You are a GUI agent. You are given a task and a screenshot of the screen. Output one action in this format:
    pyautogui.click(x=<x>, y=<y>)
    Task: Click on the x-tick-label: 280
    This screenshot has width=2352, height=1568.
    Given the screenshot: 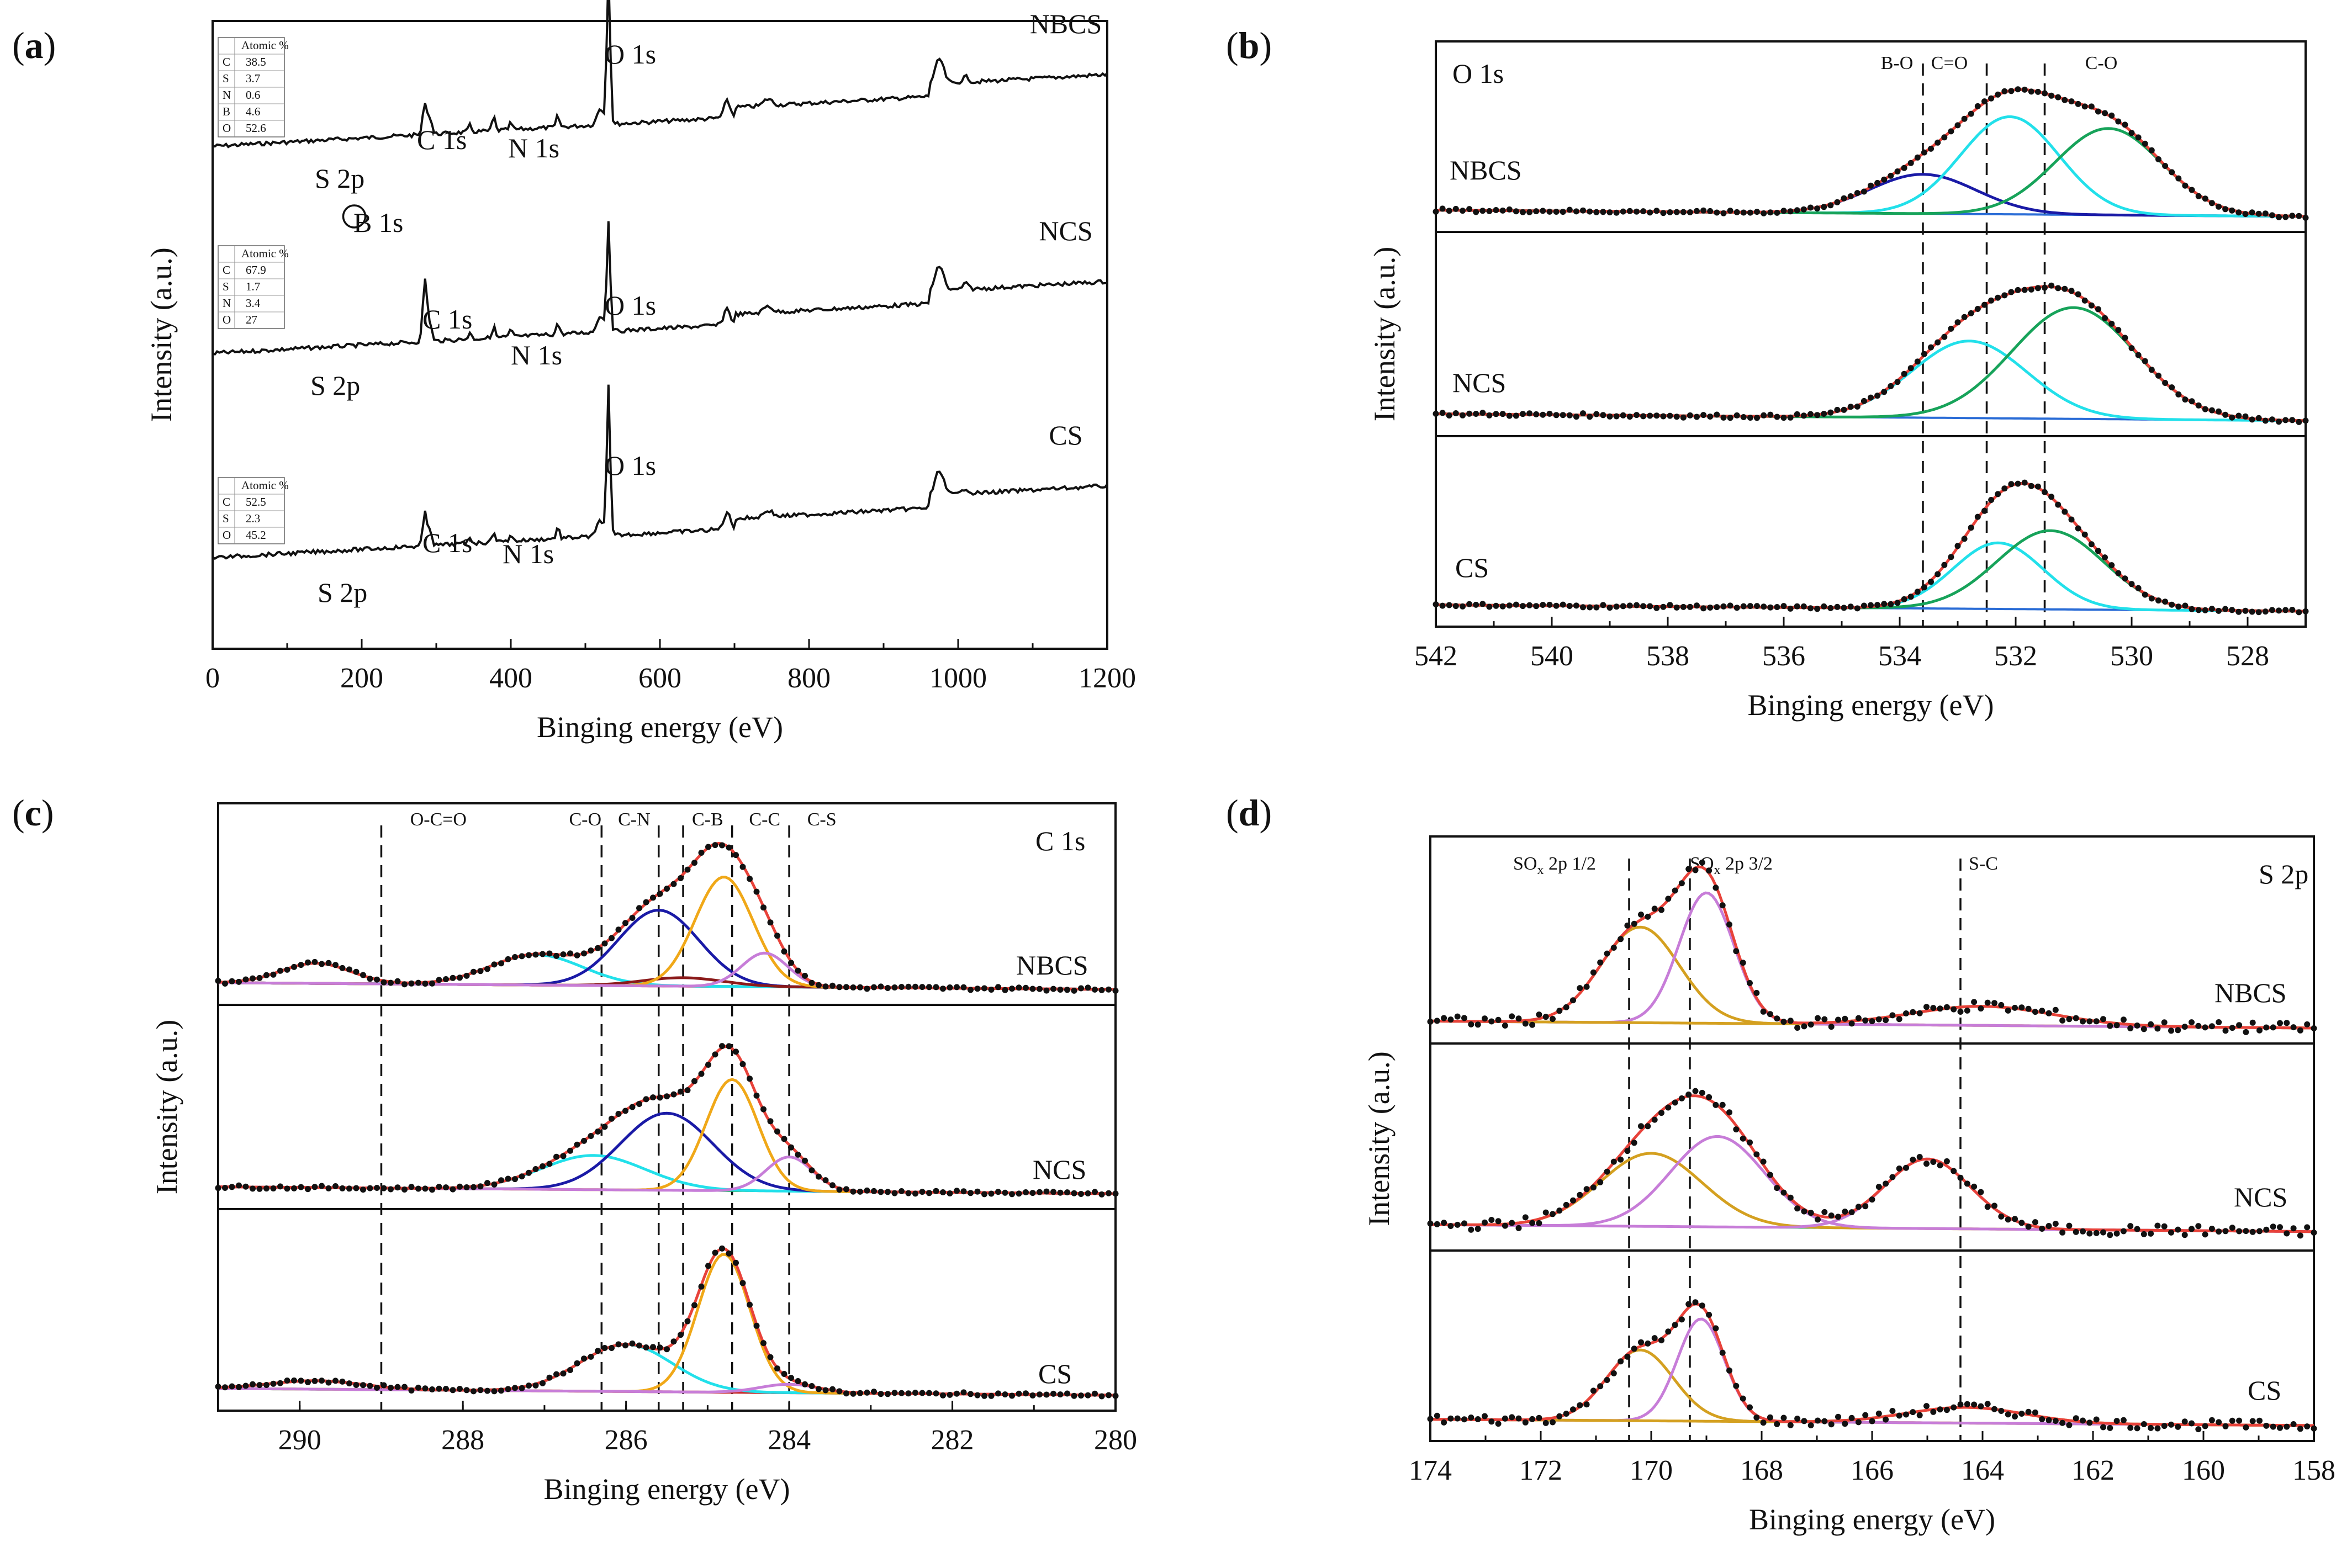 What is the action you would take?
    pyautogui.click(x=1115, y=1440)
    